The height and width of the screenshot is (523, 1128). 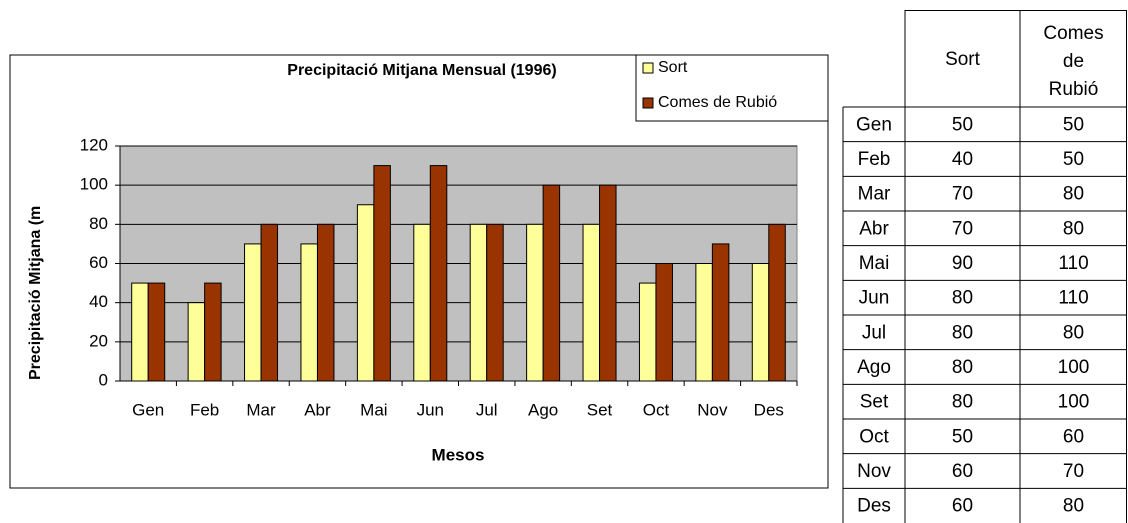 I want to click on x-tick-label: Des, so click(x=769, y=409).